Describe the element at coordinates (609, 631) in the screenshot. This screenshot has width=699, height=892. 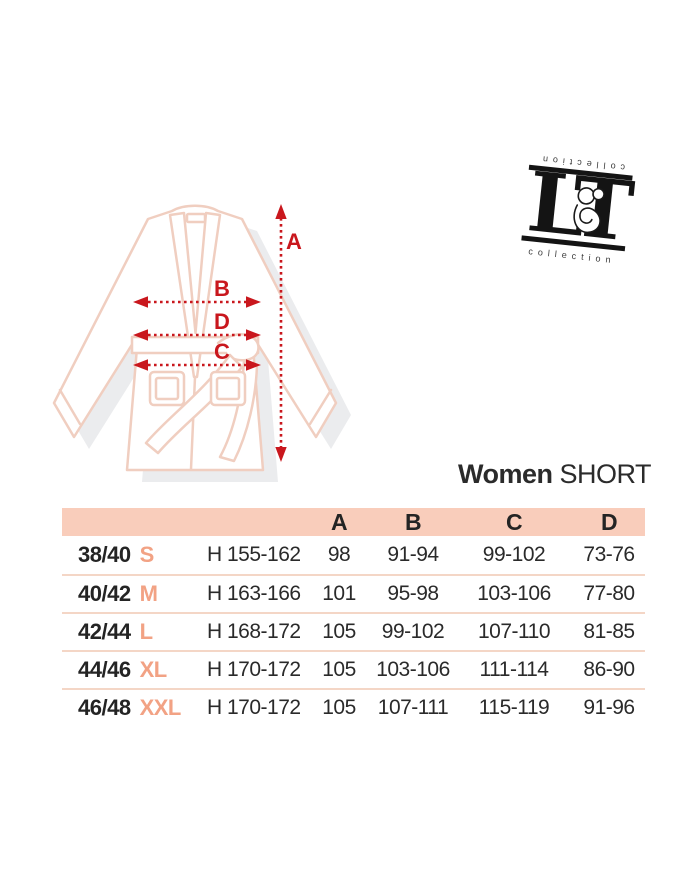
I see `value-d: 81-85` at that location.